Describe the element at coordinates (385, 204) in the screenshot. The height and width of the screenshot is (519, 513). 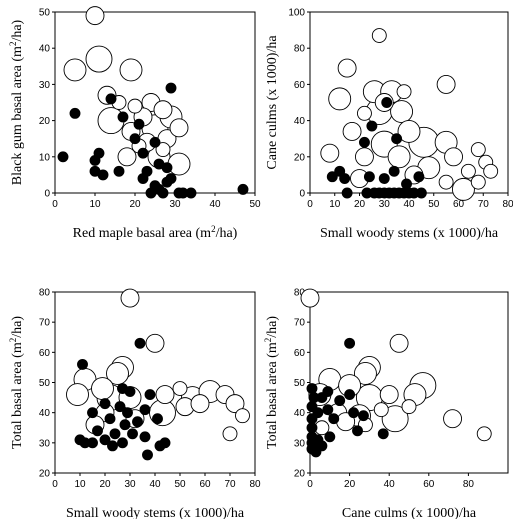
I see `x-tick-label: 30` at that location.